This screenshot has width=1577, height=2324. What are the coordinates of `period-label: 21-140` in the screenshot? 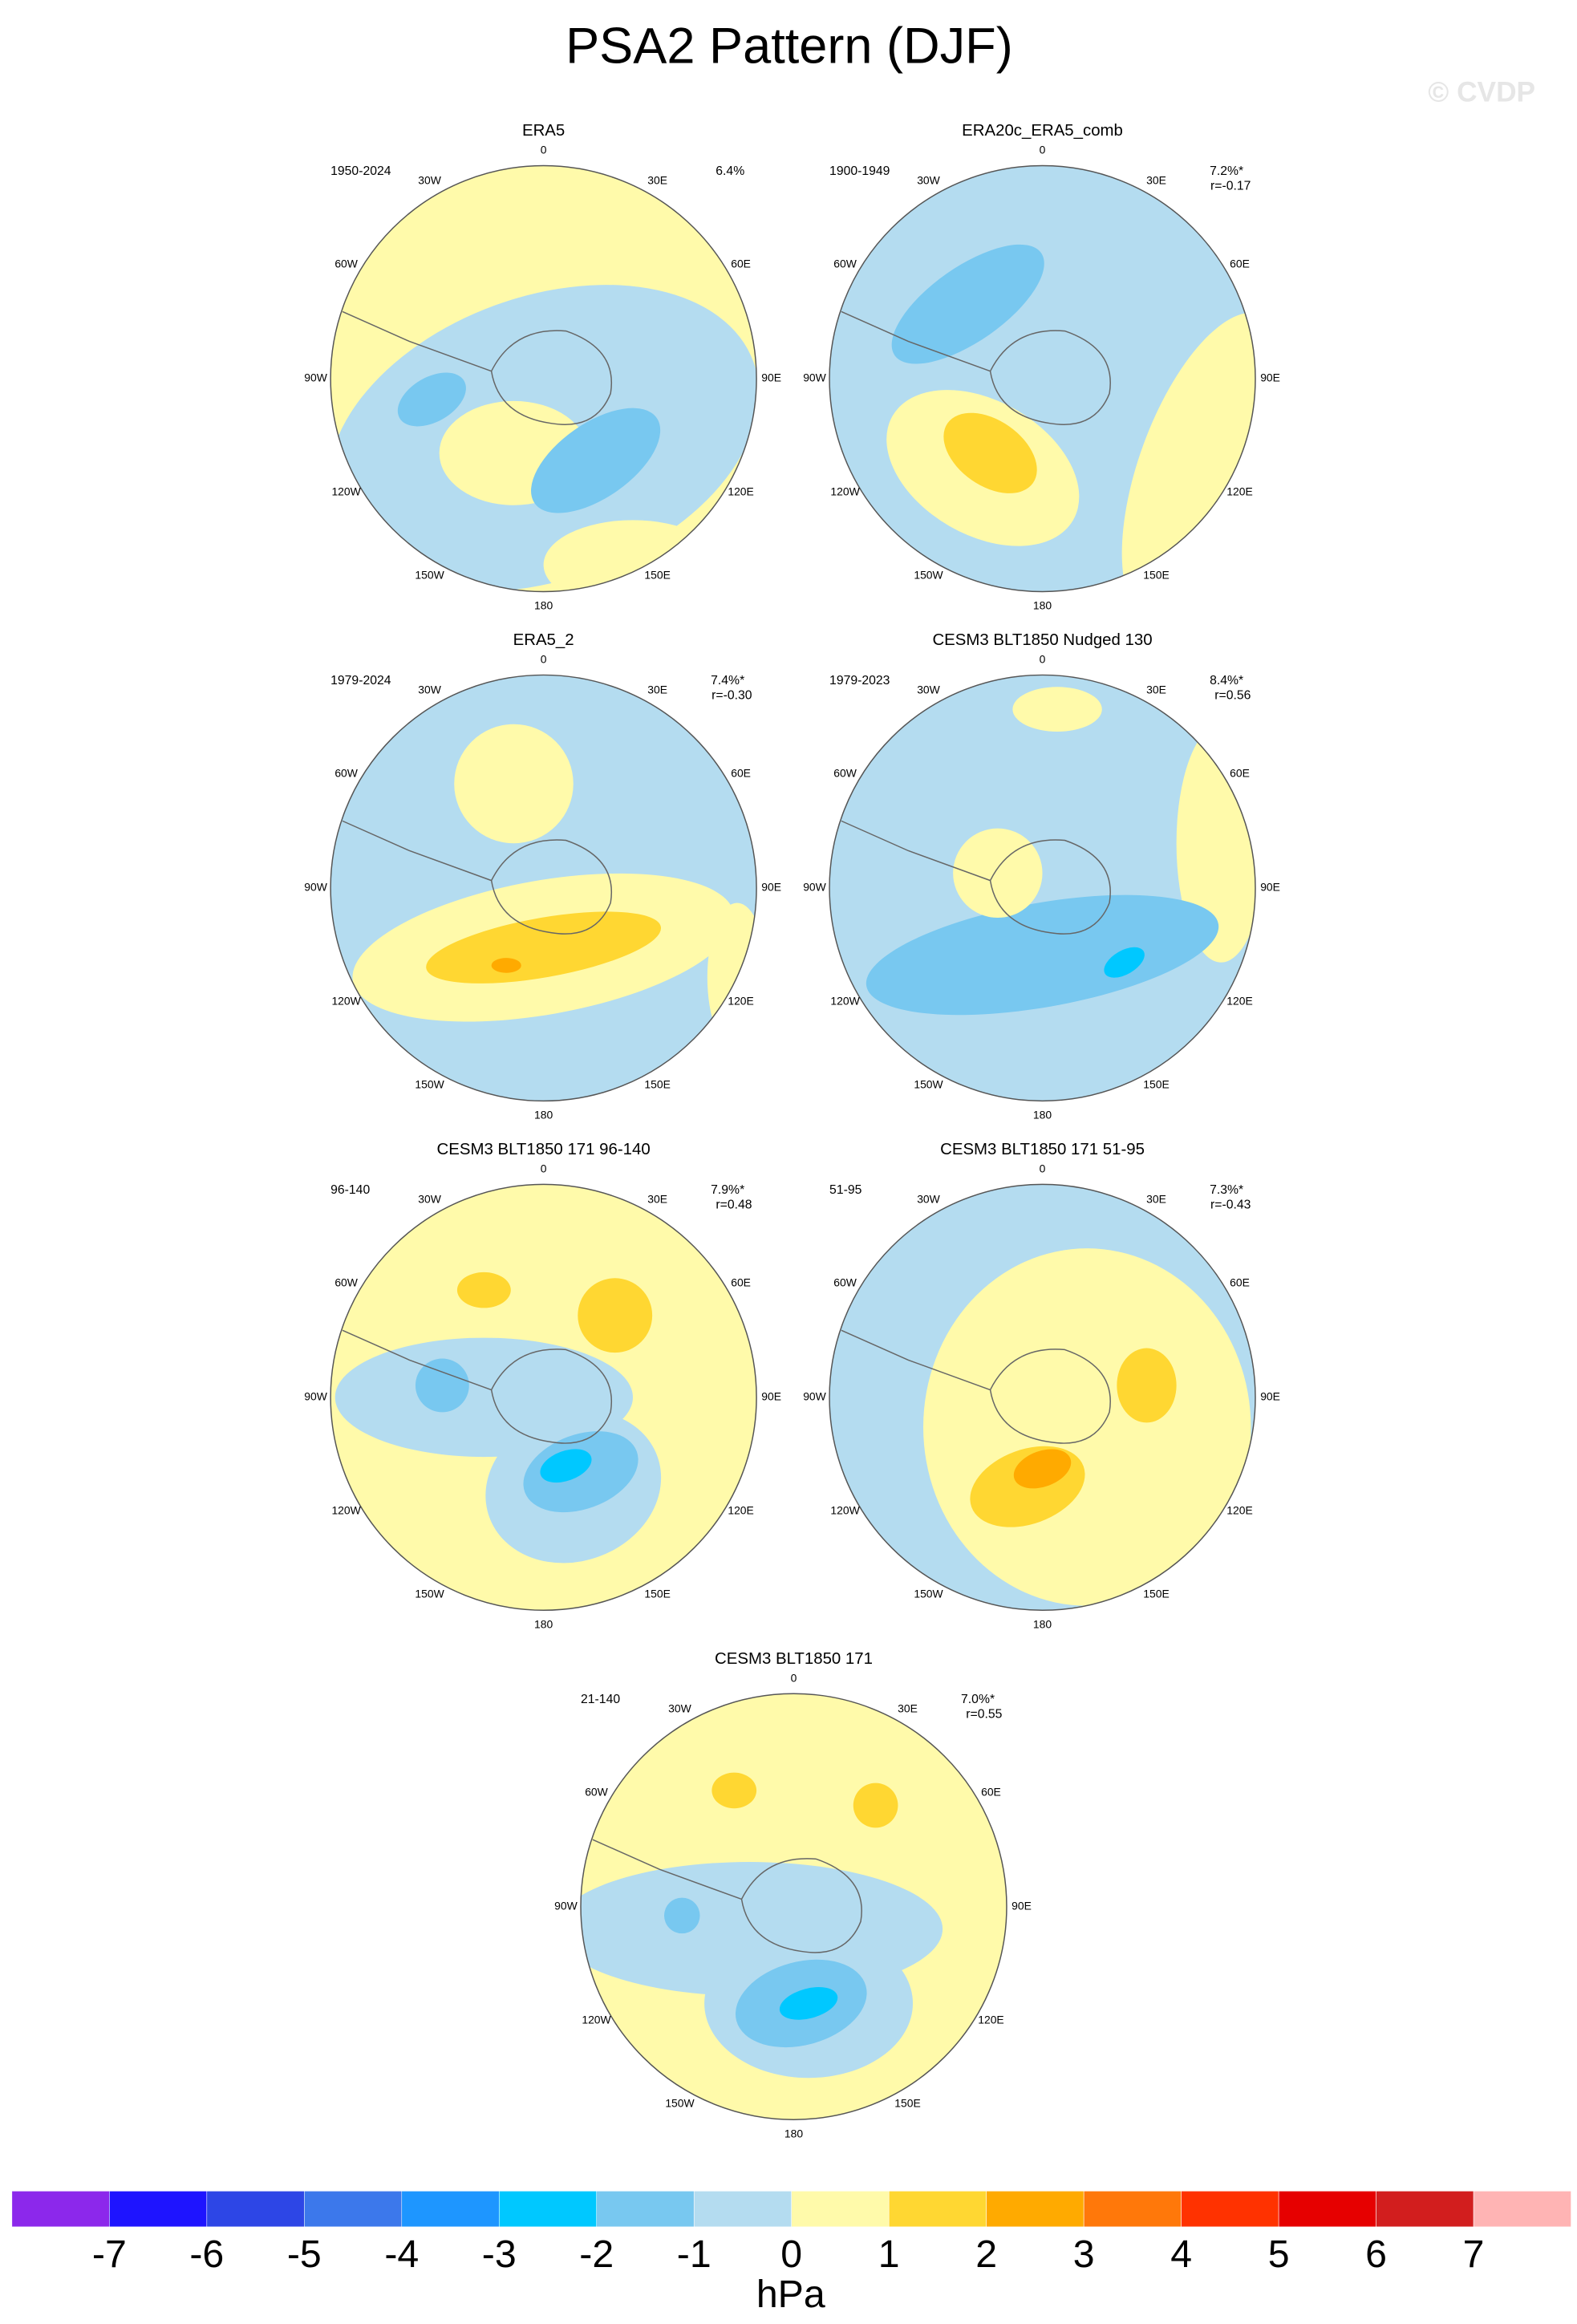 It's located at (600, 1699).